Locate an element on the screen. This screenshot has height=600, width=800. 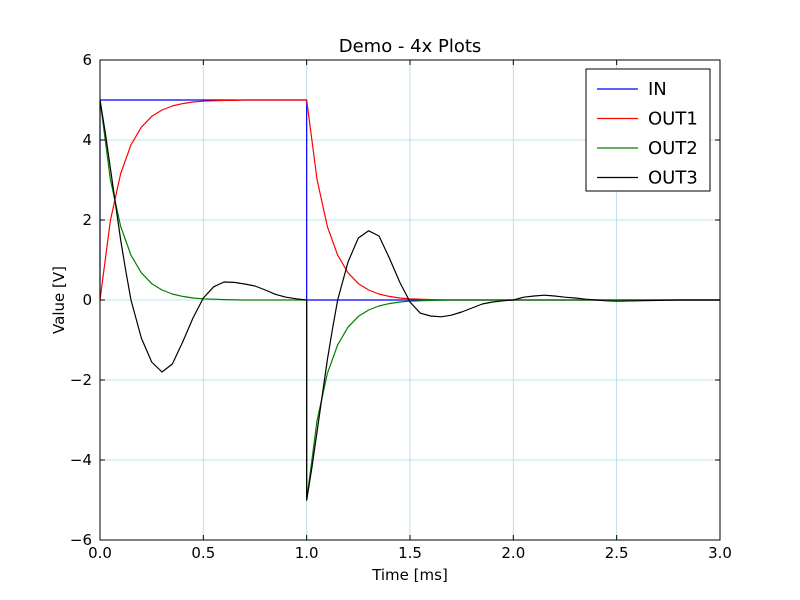
x-axis-label: Time [ms] is located at coordinates (409, 575).